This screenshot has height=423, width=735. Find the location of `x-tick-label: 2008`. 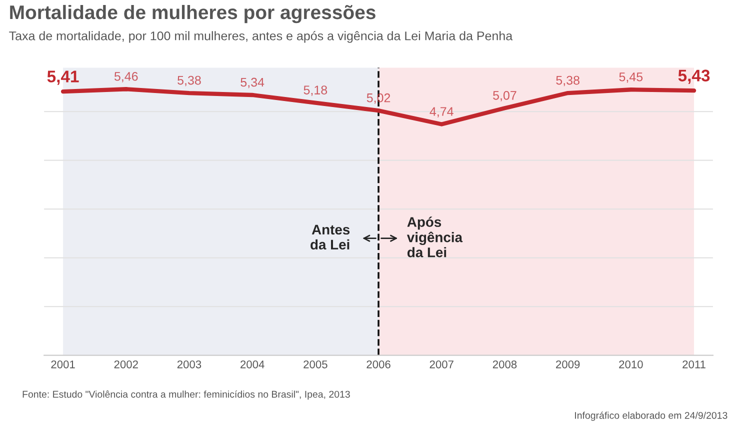

x-tick-label: 2008 is located at coordinates (504, 364).